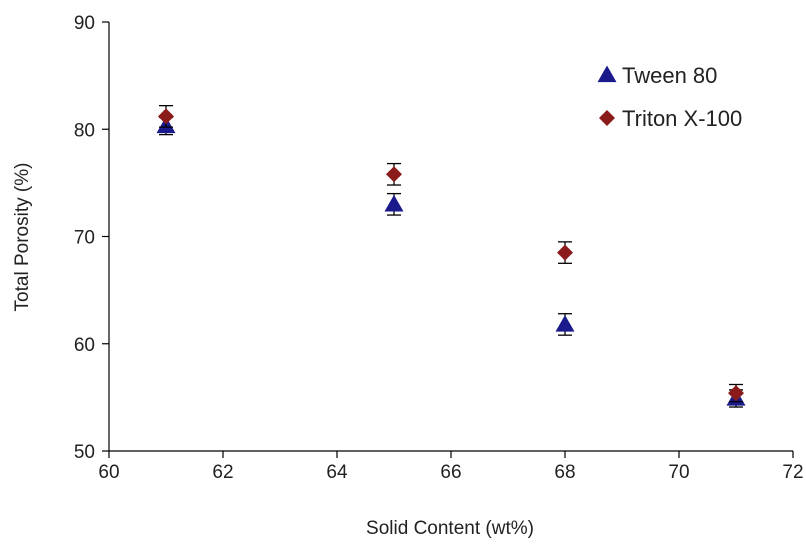  What do you see at coordinates (84, 23) in the screenshot?
I see `y-tick-label: 90` at bounding box center [84, 23].